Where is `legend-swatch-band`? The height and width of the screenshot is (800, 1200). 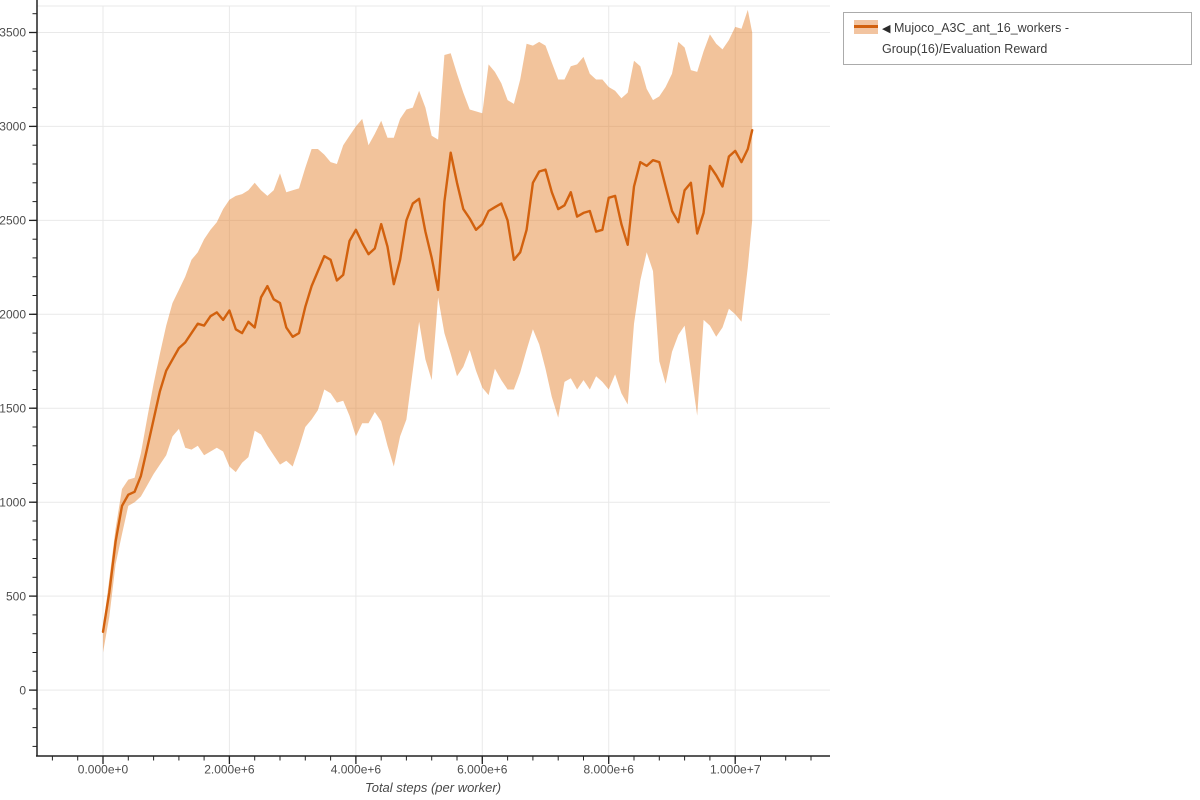
legend-swatch-band is located at coordinates (866, 27).